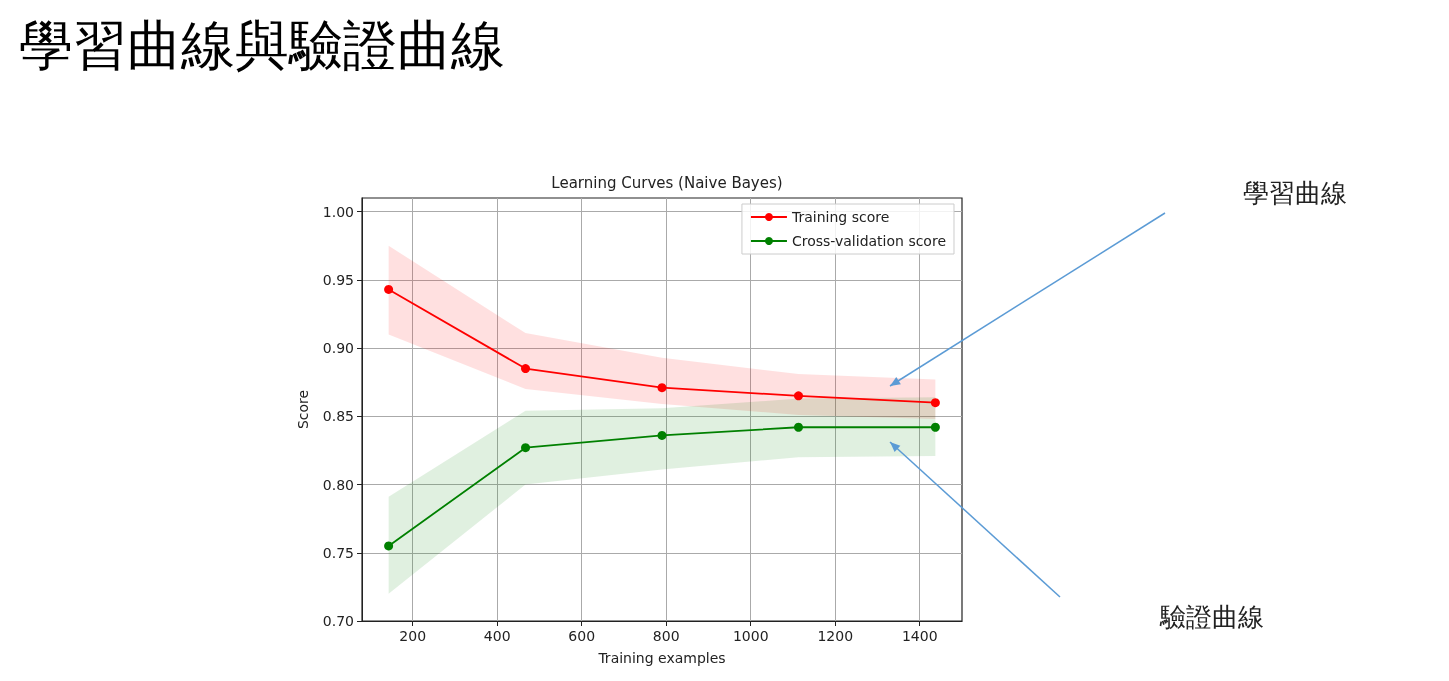 This screenshot has width=1449, height=681. Describe the element at coordinates (1211, 617) in the screenshot. I see `text: 驗證曲線` at that location.